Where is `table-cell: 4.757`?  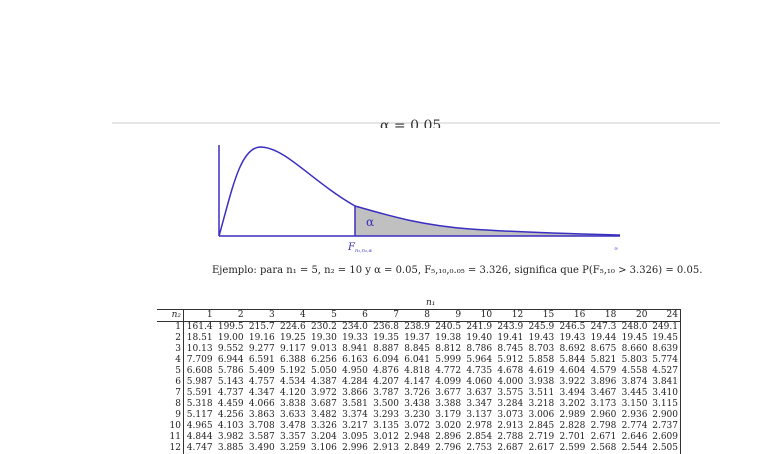 table-cell: 4.757 is located at coordinates (261, 382).